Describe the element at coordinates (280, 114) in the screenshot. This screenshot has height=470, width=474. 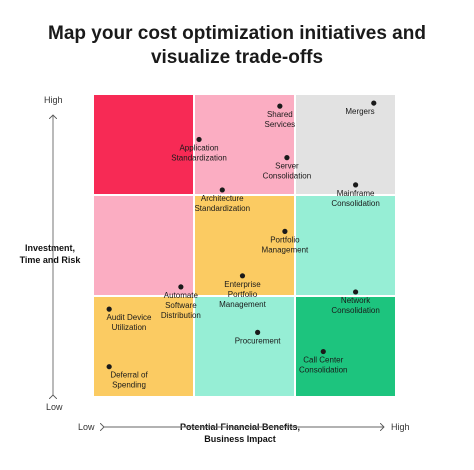
I see `data-point-label: Shared` at that location.